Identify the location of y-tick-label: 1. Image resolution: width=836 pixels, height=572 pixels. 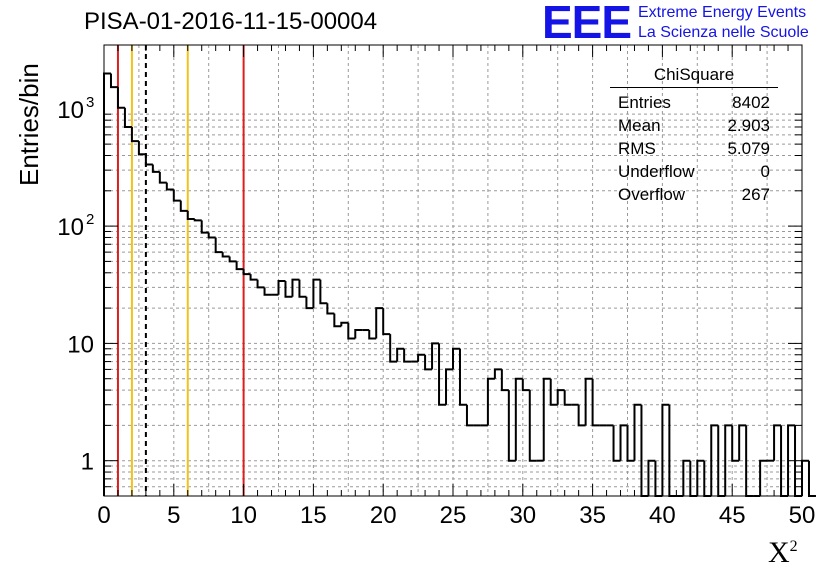
(87, 462).